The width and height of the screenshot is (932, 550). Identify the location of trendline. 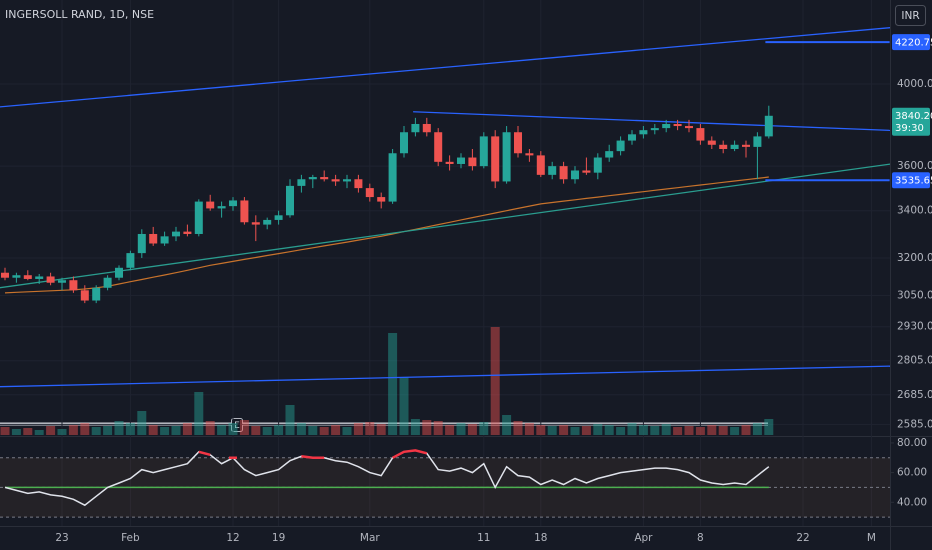
(445, 67).